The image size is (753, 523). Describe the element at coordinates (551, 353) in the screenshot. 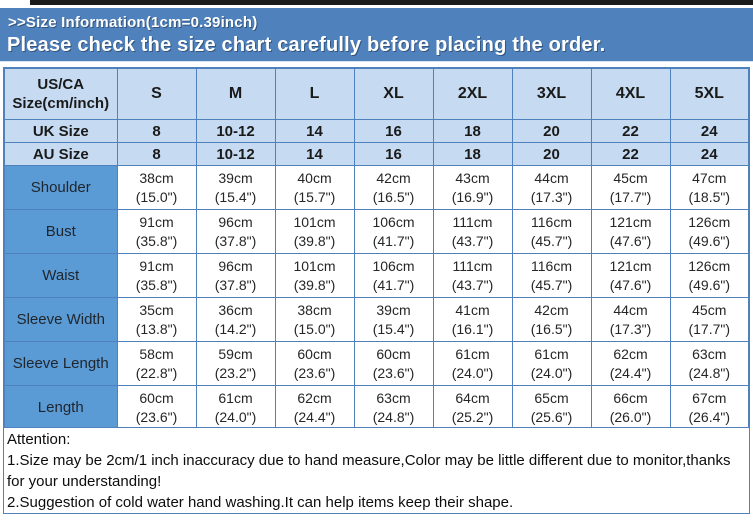

I see `cm-value: 61cm` at that location.